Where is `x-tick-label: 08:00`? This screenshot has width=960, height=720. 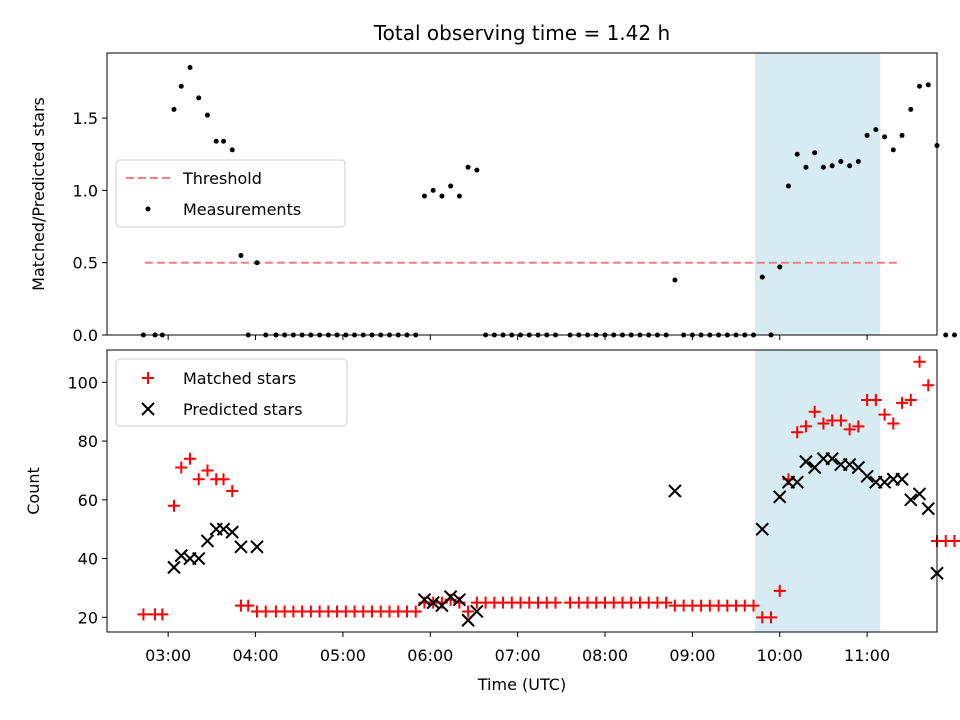
x-tick-label: 08:00 is located at coordinates (605, 655).